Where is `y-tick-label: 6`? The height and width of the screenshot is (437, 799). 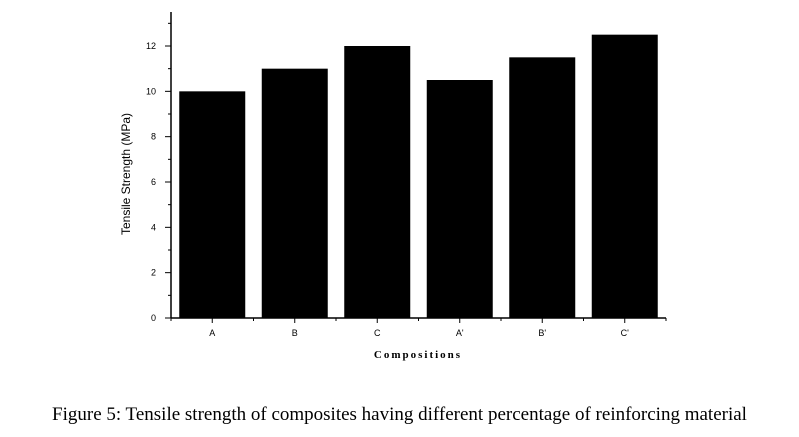 y-tick-label: 6 is located at coordinates (153, 182).